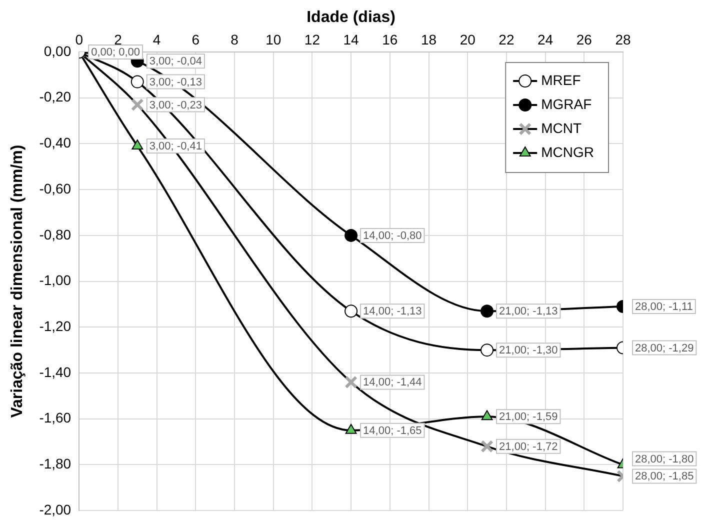  What do you see at coordinates (392, 382) in the screenshot?
I see `data-label: 14,00; -1,44` at bounding box center [392, 382].